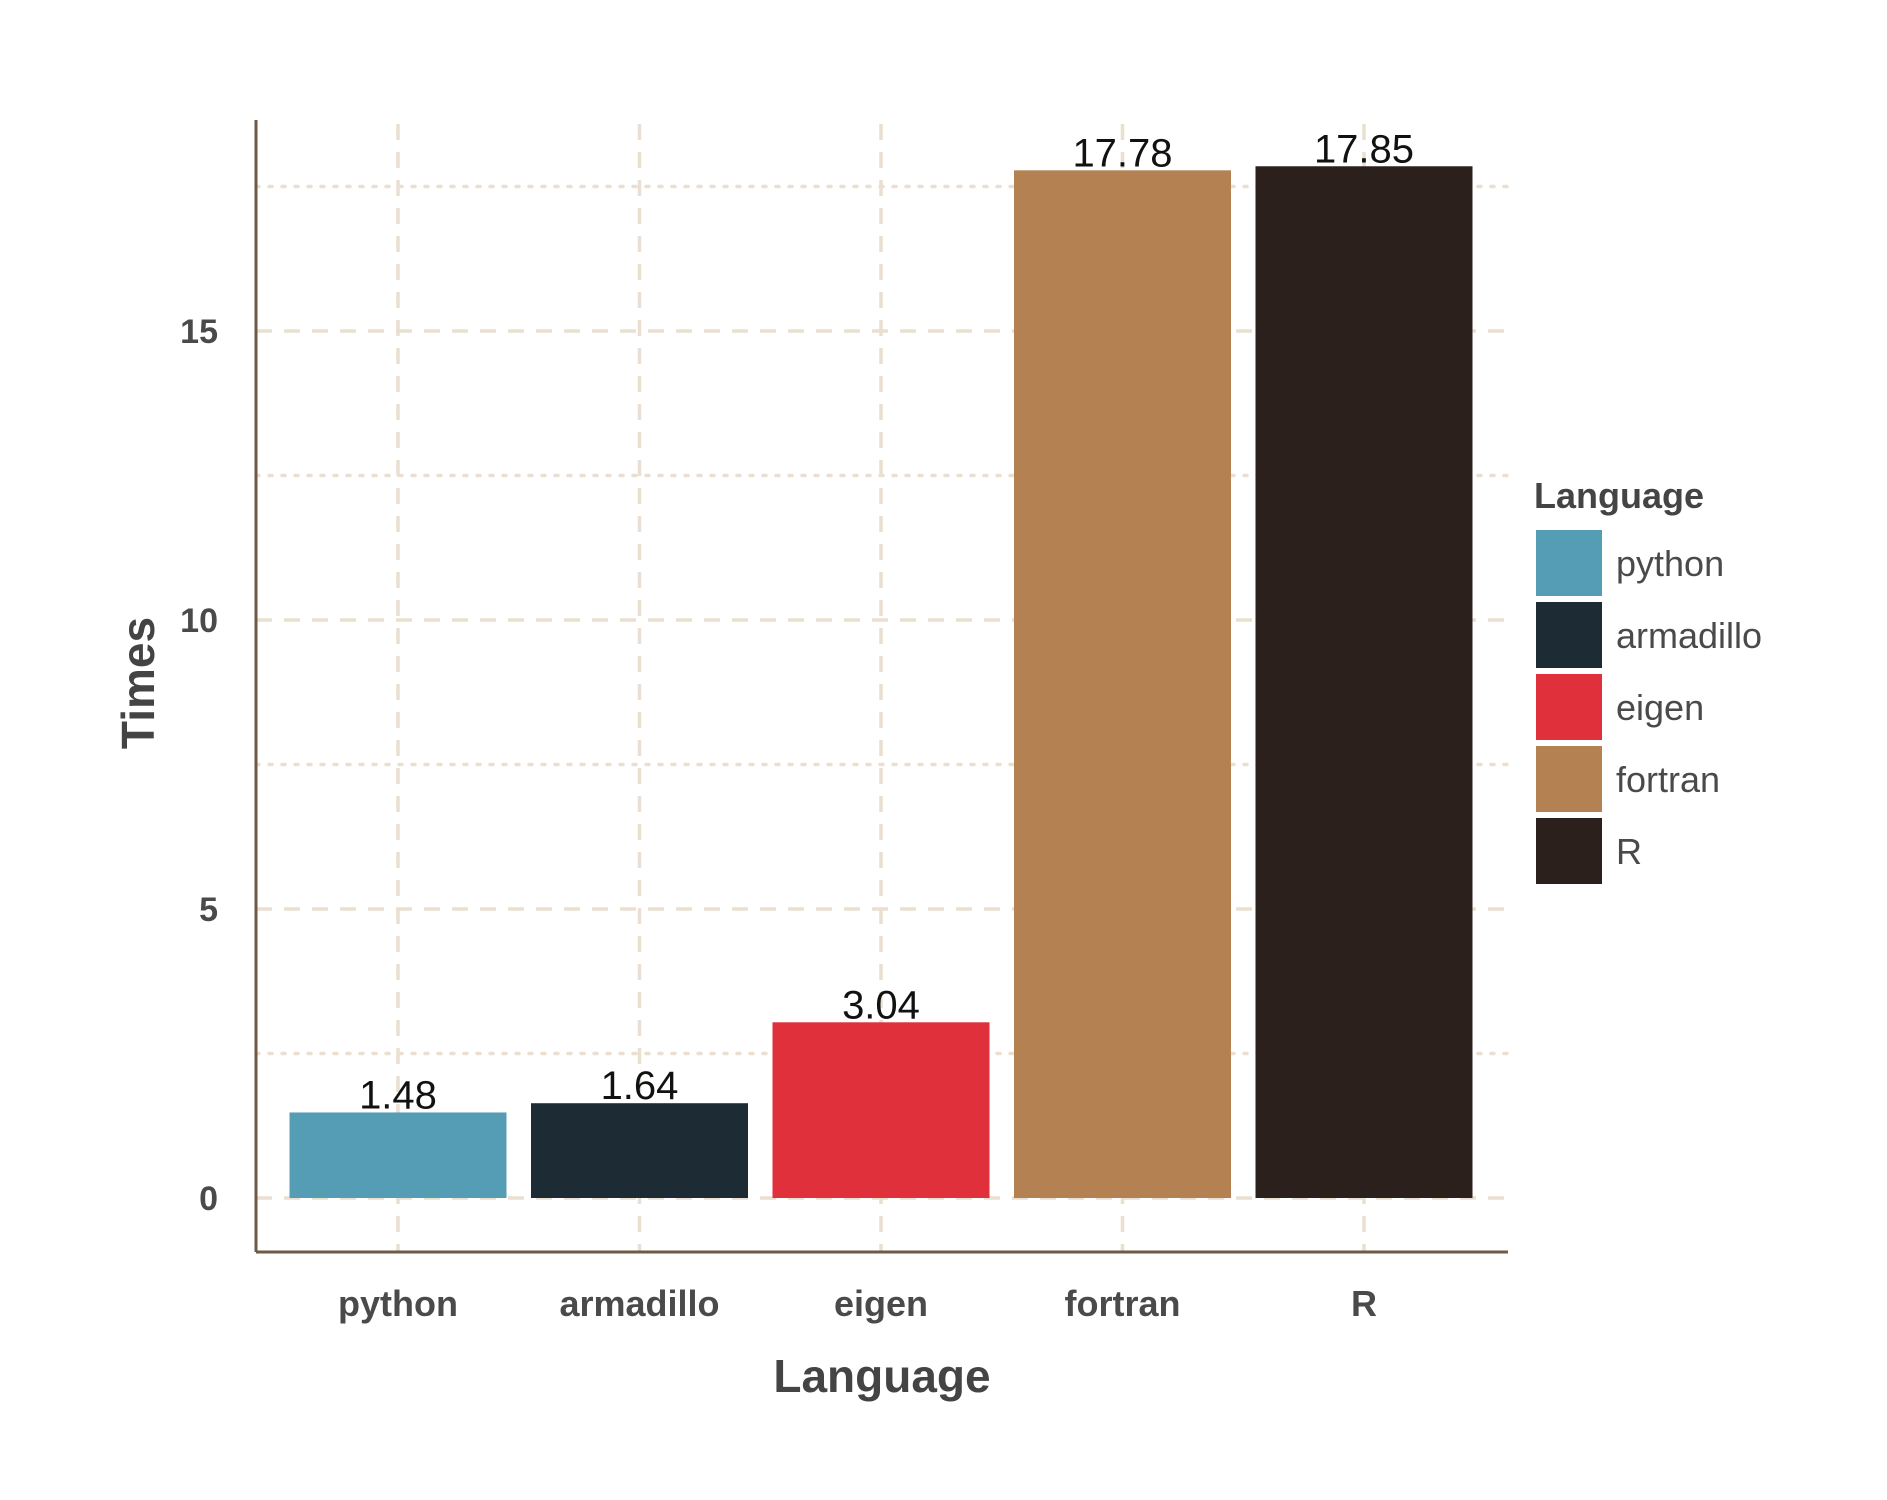  Describe the element at coordinates (881, 1110) in the screenshot. I see `bar-eigen` at that location.